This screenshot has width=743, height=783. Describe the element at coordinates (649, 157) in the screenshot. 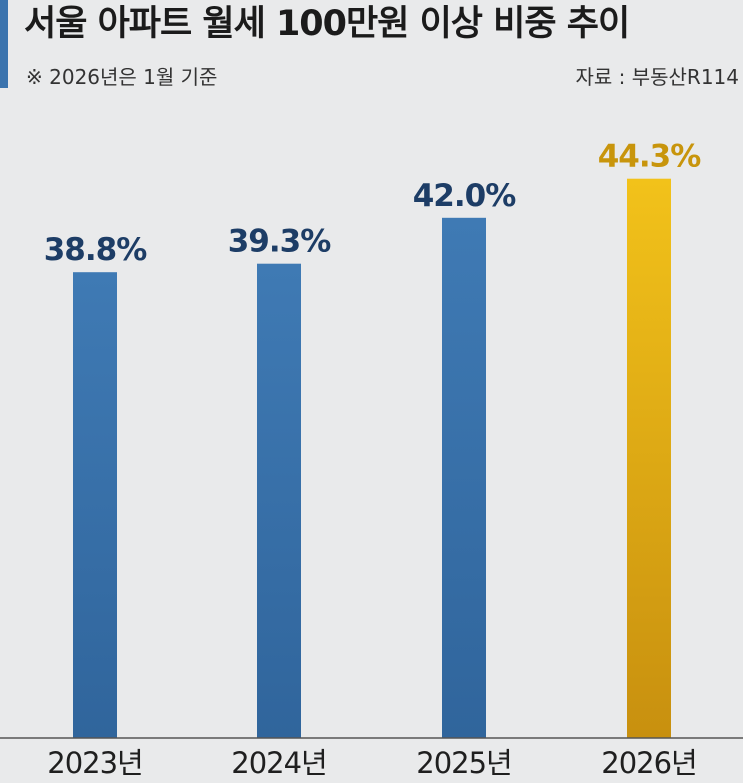

I see `bar-value-label-4: 44.3%` at that location.